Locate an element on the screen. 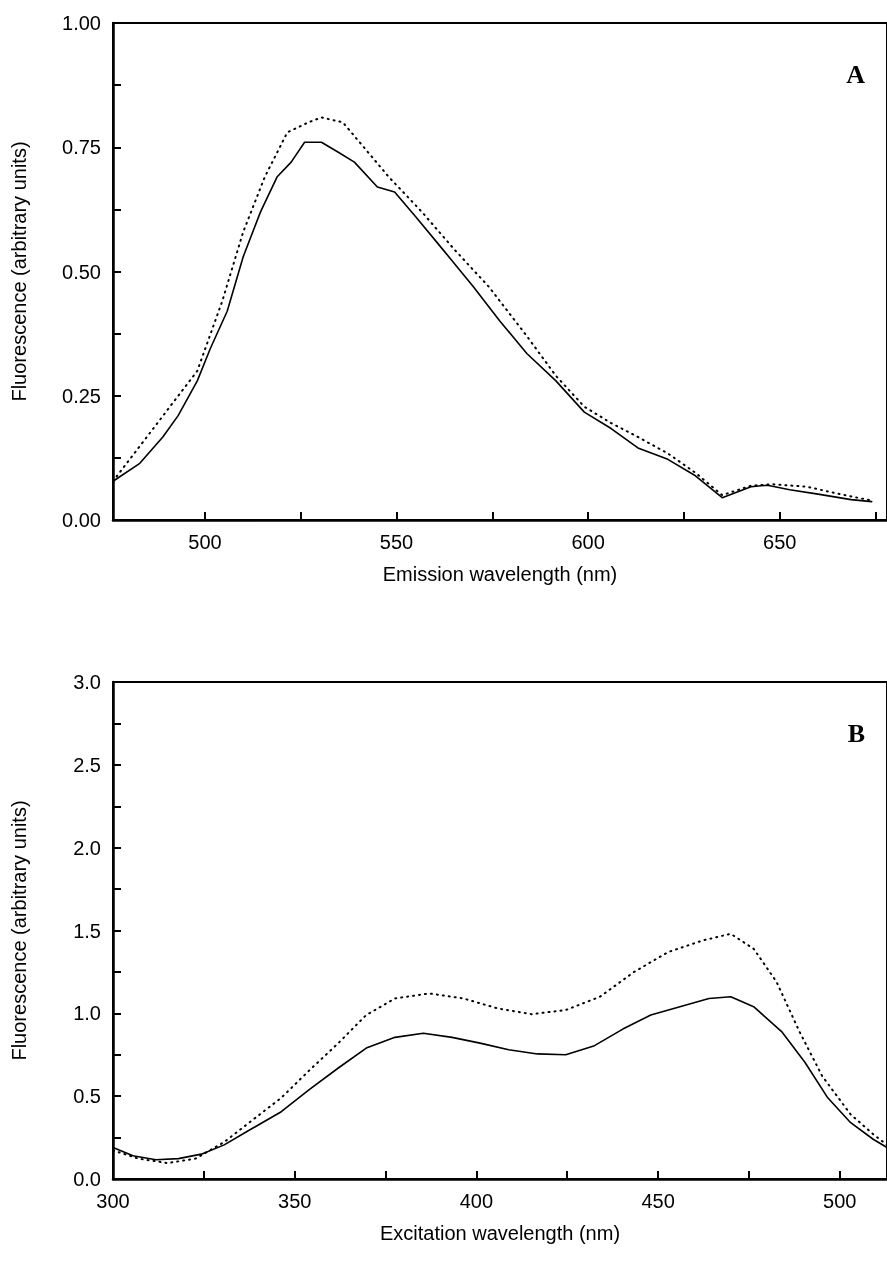 The height and width of the screenshot is (1276, 887). text: 0.00 is located at coordinates (81, 520).